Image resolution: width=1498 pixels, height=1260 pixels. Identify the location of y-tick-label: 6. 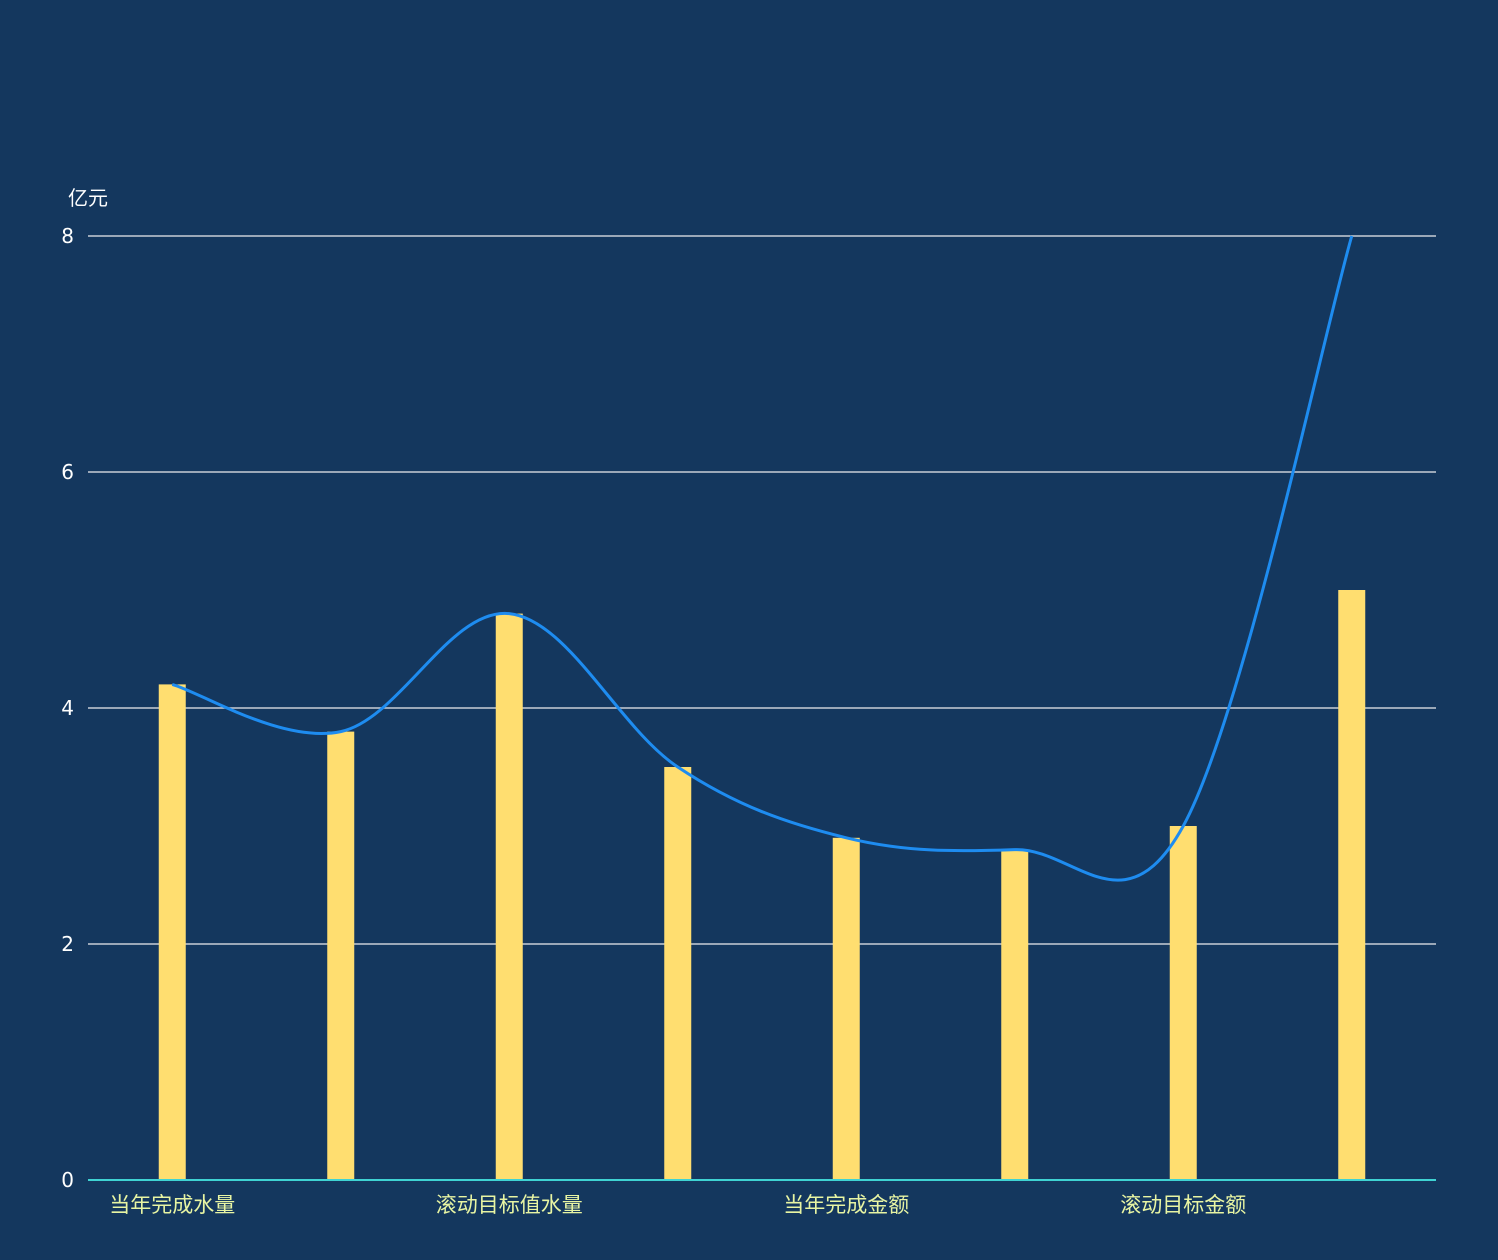
(67, 472).